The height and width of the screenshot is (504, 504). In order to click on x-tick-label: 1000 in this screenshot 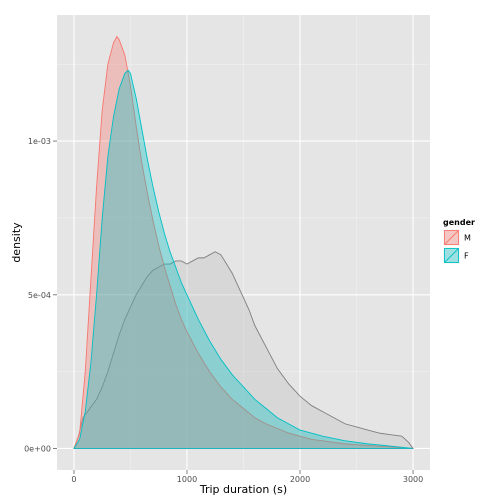, I will do `click(187, 479)`.